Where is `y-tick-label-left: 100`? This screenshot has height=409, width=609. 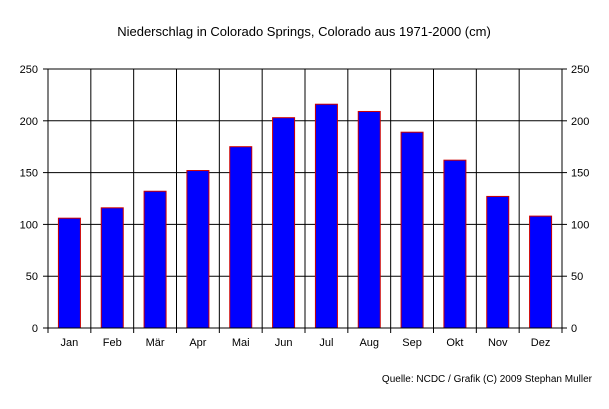
y-tick-label-left: 100 is located at coordinates (29, 225).